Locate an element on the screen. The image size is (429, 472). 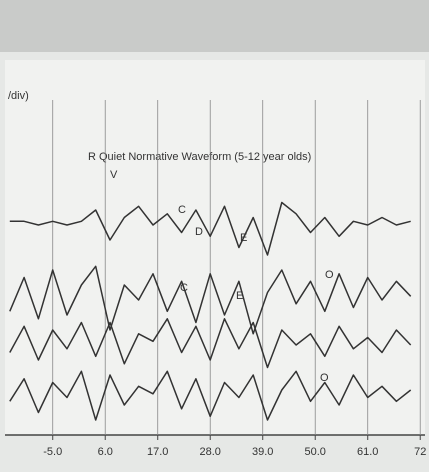
screen-frame is located at coordinates (214, 26).